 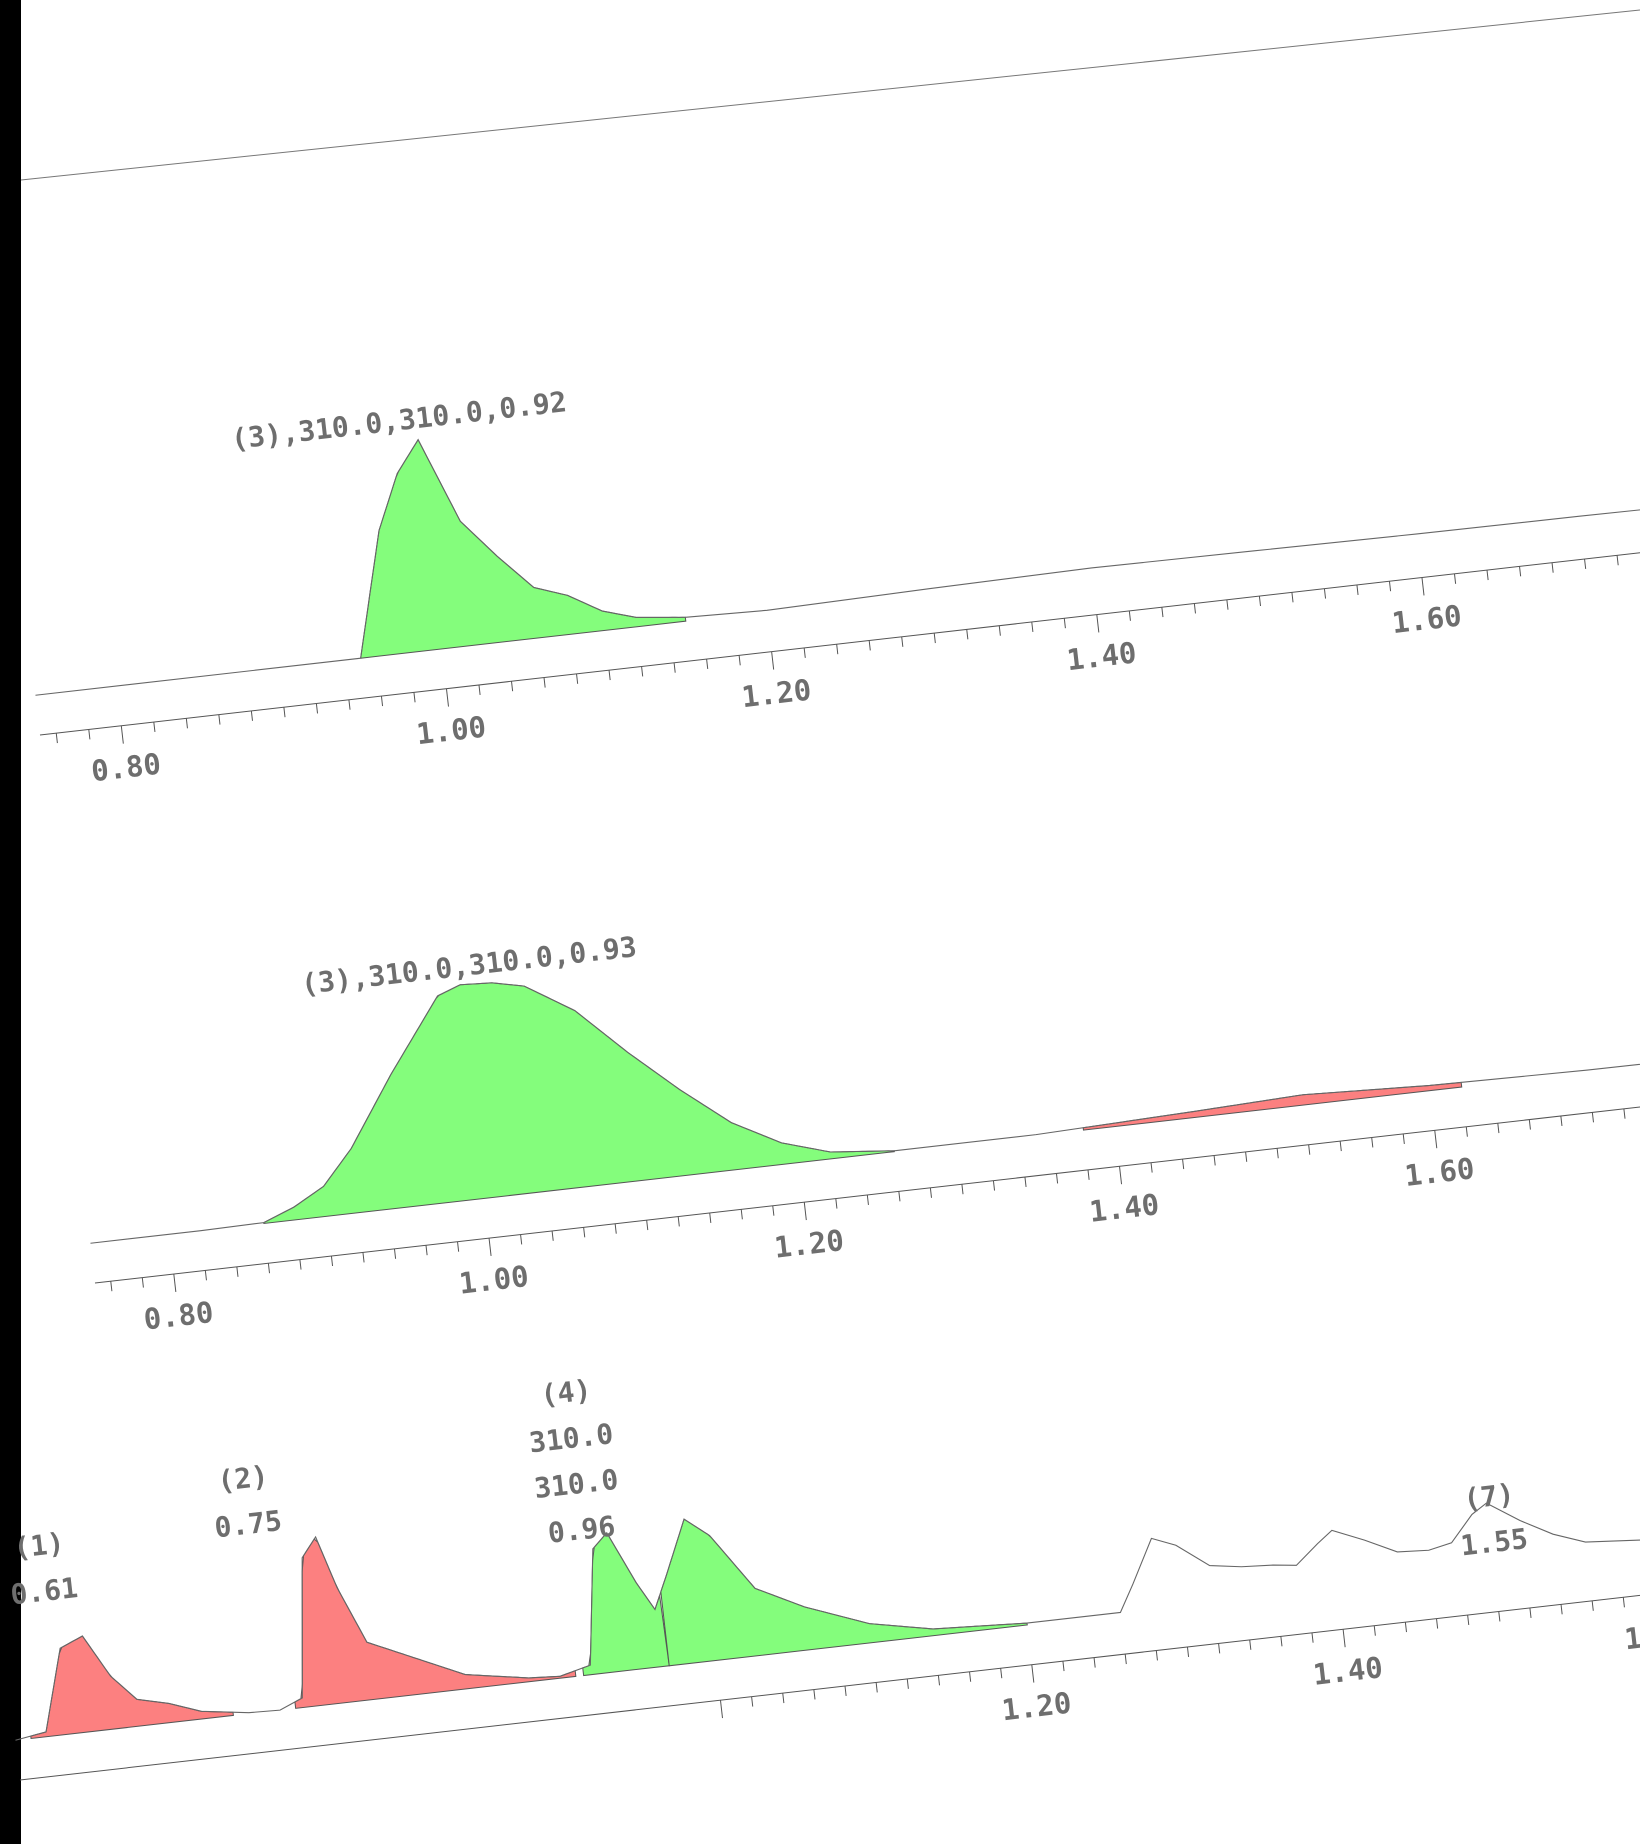 I want to click on signal-trace, so click(x=865, y=1113).